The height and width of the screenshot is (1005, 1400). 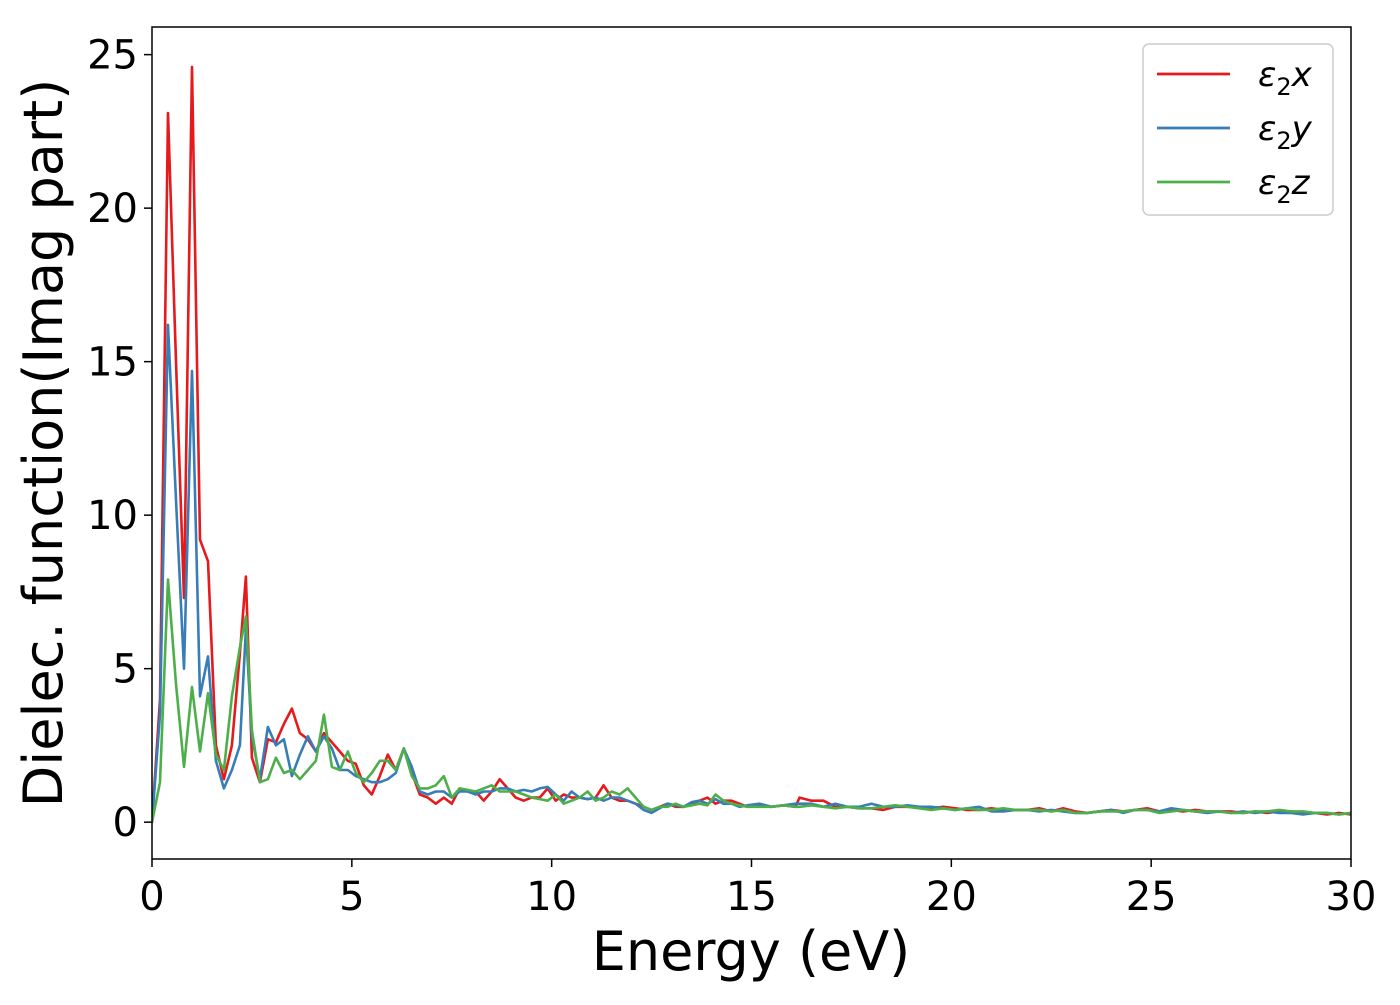 I want to click on legend-label-y: ε2y, so click(x=1285, y=132).